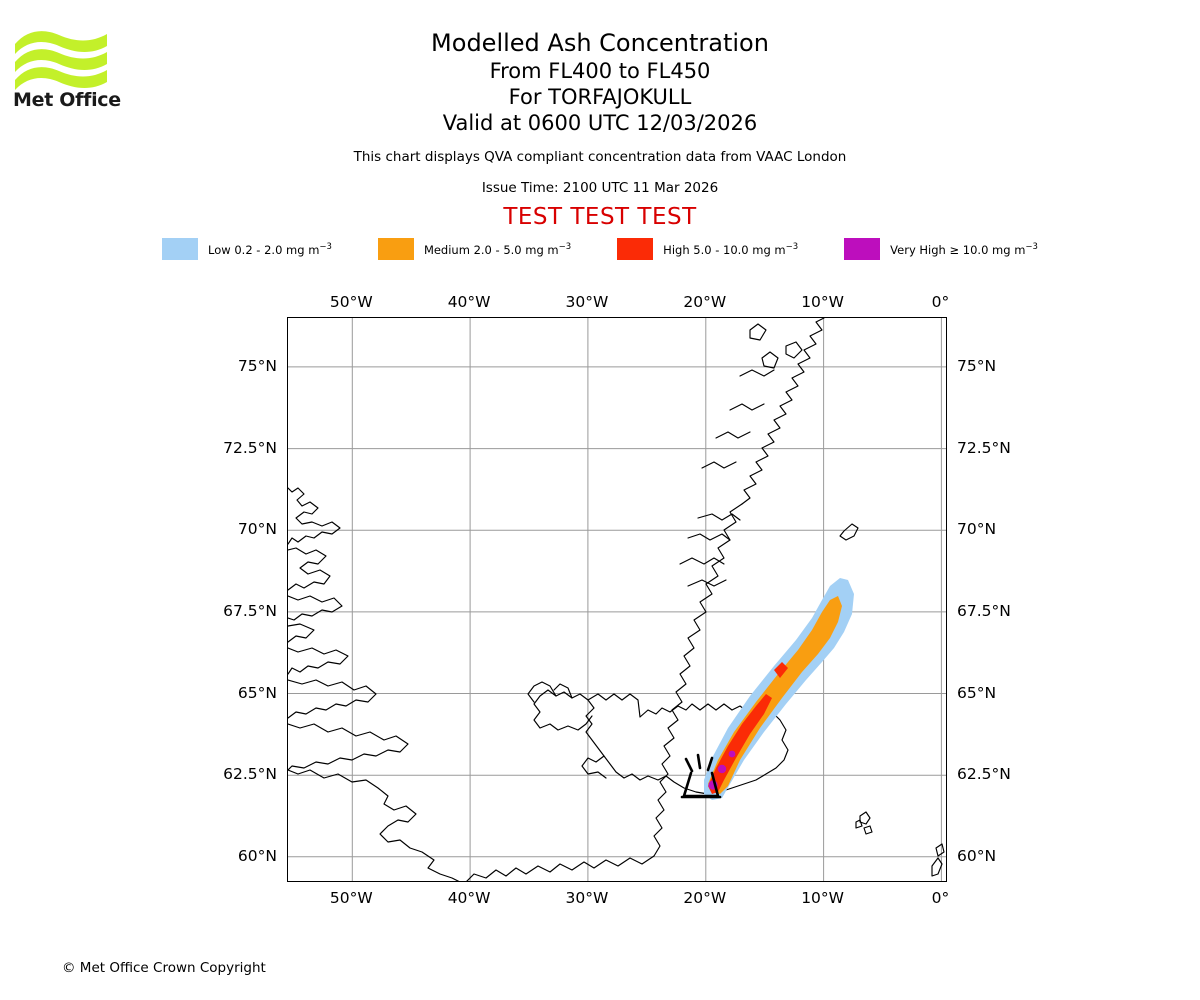 The width and height of the screenshot is (1200, 1000). Describe the element at coordinates (257, 692) in the screenshot. I see `lat-tick-left-65n: 65°N` at that location.